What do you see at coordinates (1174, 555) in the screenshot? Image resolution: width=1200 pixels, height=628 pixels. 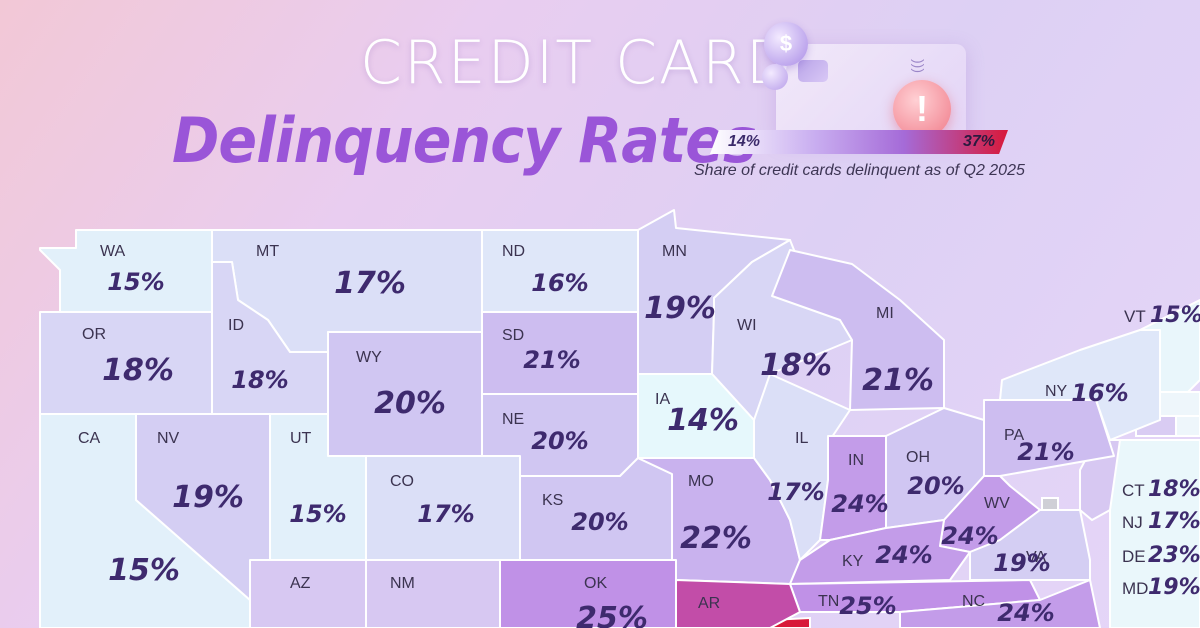 I see `ne-value-de: 23%` at bounding box center [1174, 555].